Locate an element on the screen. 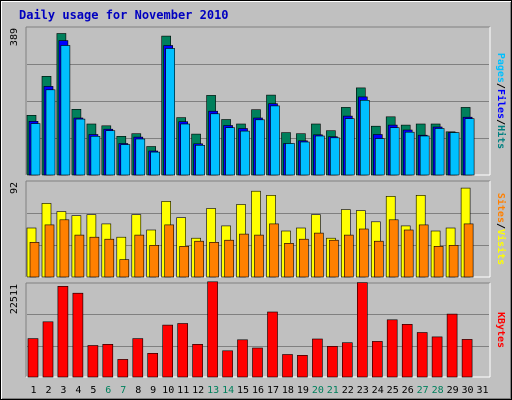 This screenshot has height=400, width=512. x-tick-label: 25 is located at coordinates (393, 390).